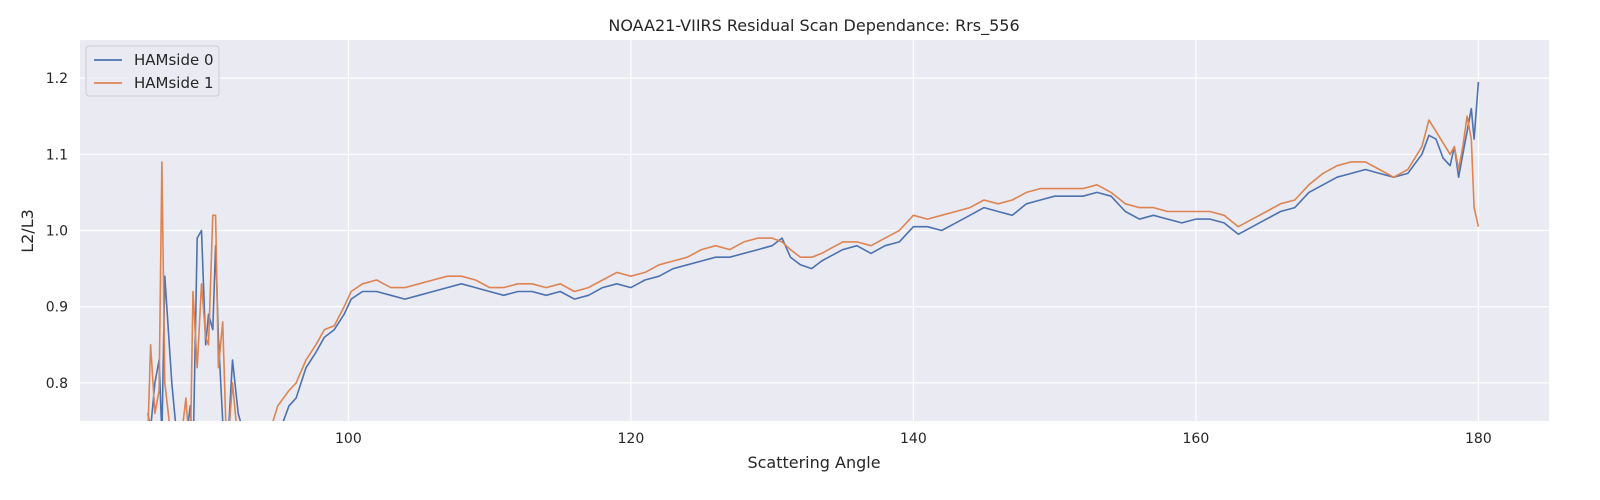 Image resolution: width=1600 pixels, height=500 pixels. I want to click on y-axis-ticks: 0.8 0.9 1.0 1.1 1.2, so click(57, 231).